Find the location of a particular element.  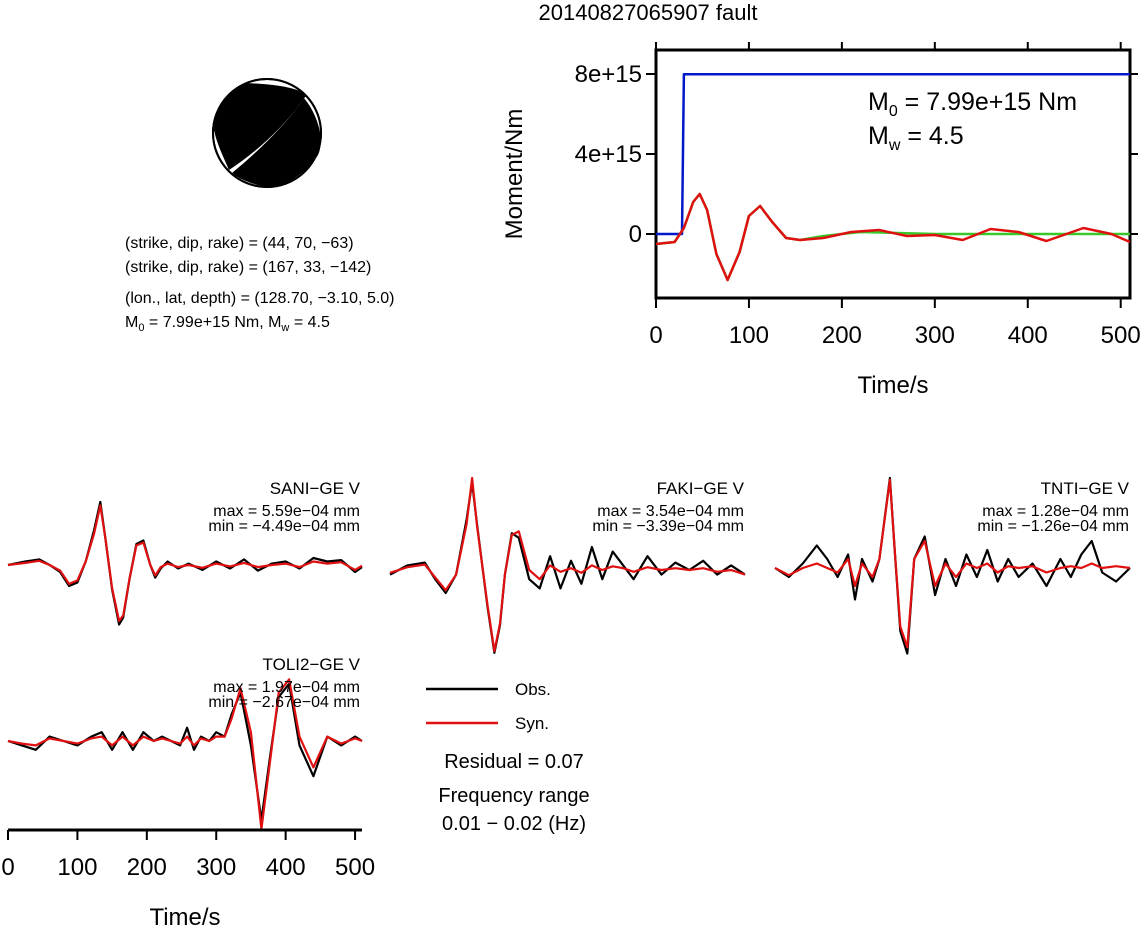

max-amplitude: max = 3.54e−04 mm is located at coordinates (670, 511).